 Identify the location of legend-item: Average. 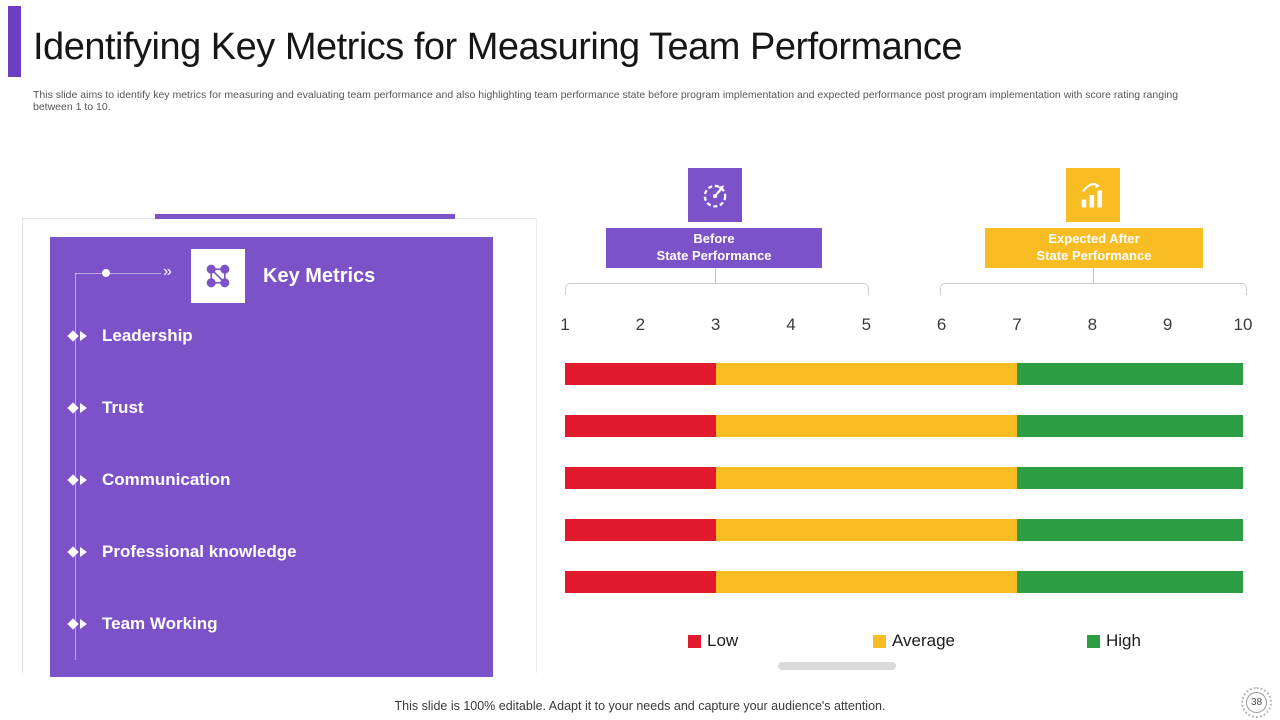
(914, 641).